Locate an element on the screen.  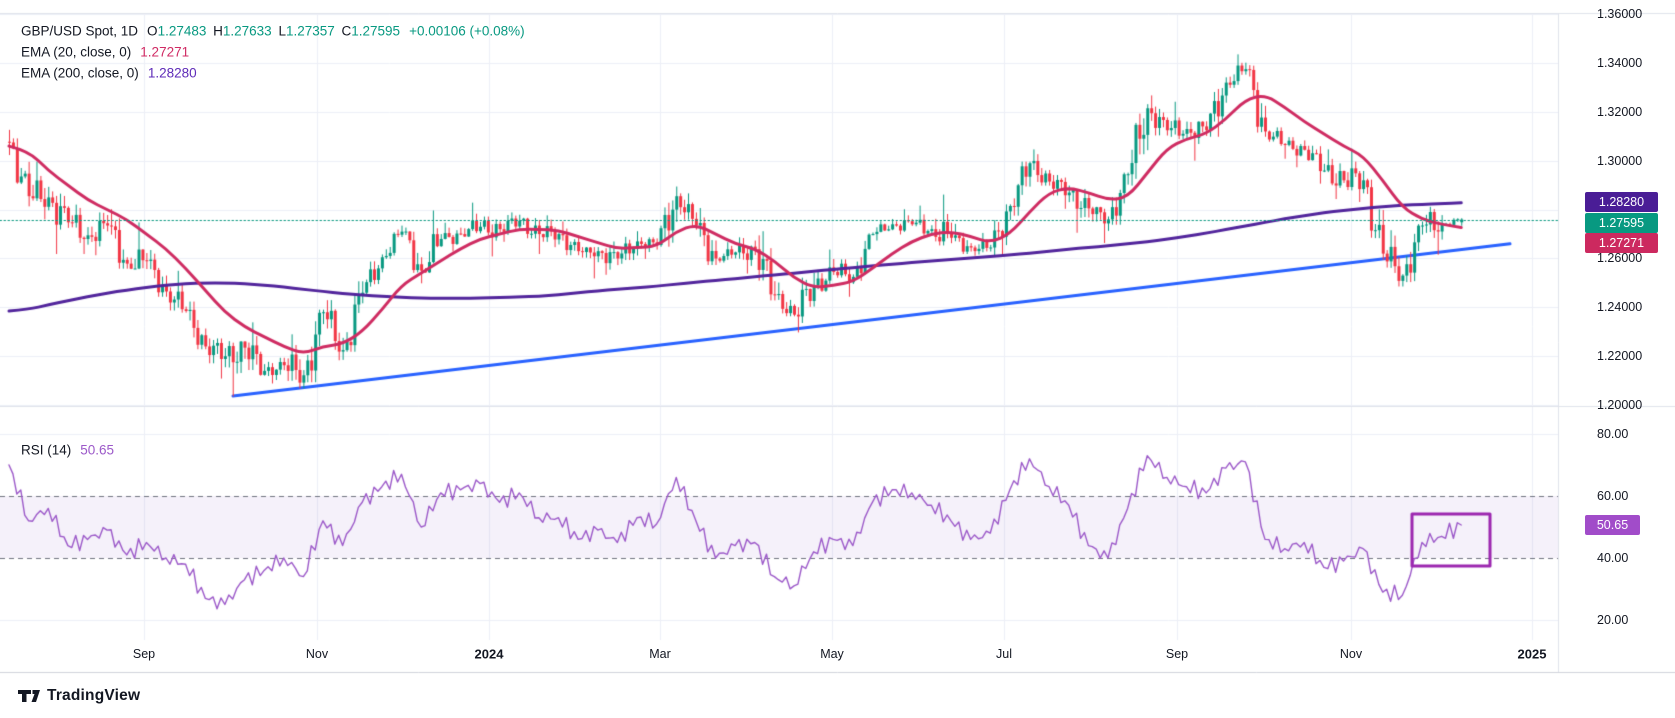
symbol-title: GBP/USD Spot, 1D is located at coordinates (80, 31).